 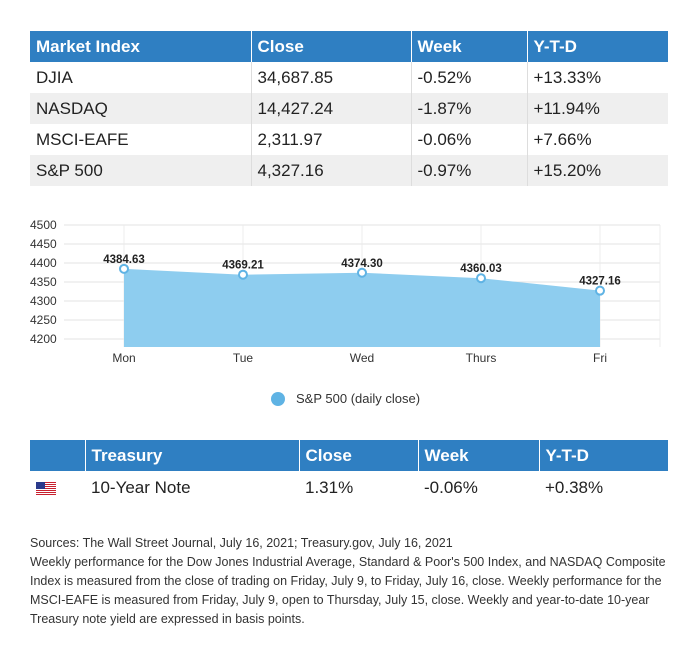 I want to click on y-tick-label: 4300, so click(x=43, y=301).